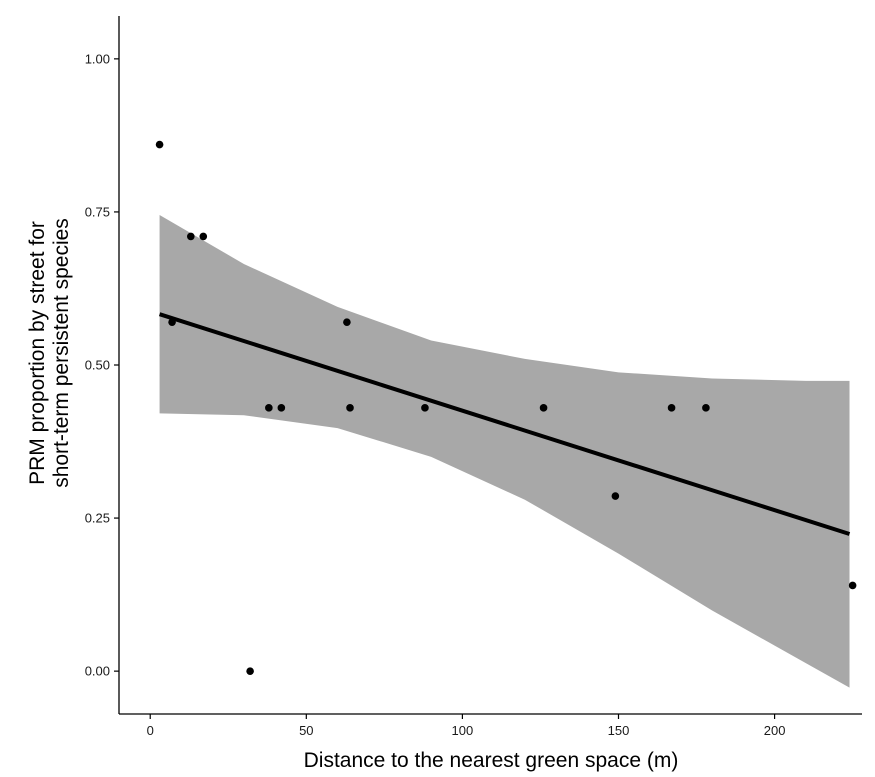  What do you see at coordinates (775, 730) in the screenshot?
I see `x-tick-label: 200` at bounding box center [775, 730].